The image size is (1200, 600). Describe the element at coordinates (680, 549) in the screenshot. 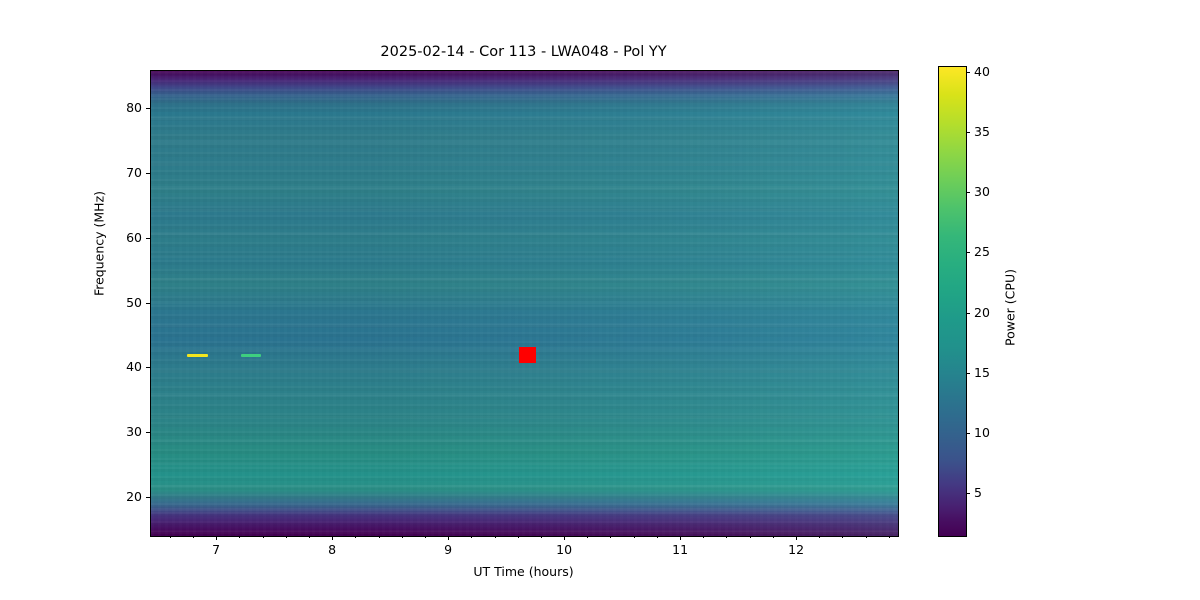

I see `x-tick-label: 11` at that location.